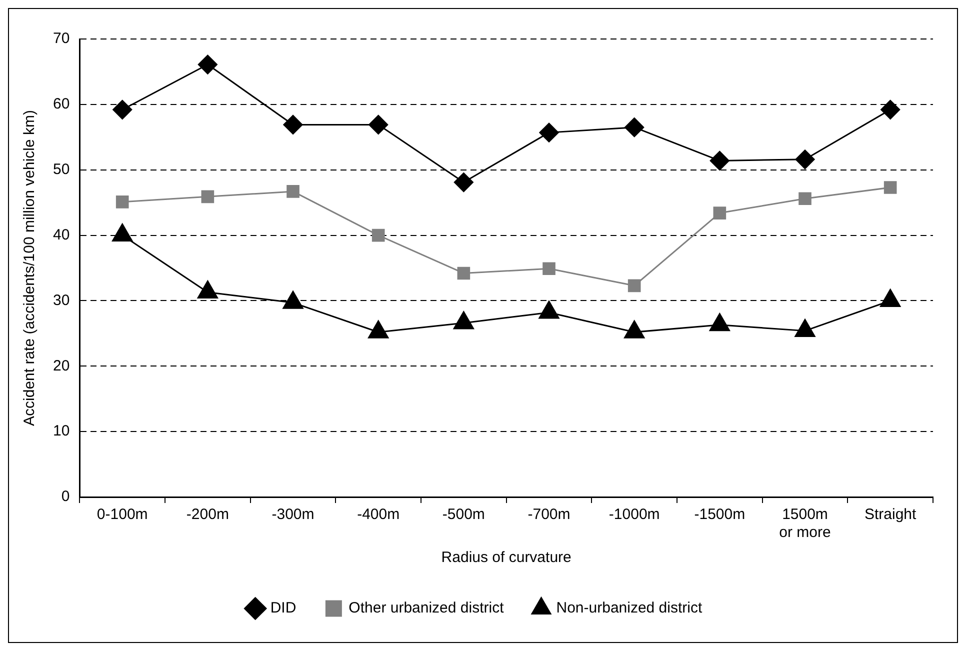 The width and height of the screenshot is (970, 653). Describe the element at coordinates (29, 268) in the screenshot. I see `y-axis-title: Accident rate (accidents/100 million vehicle km)` at that location.